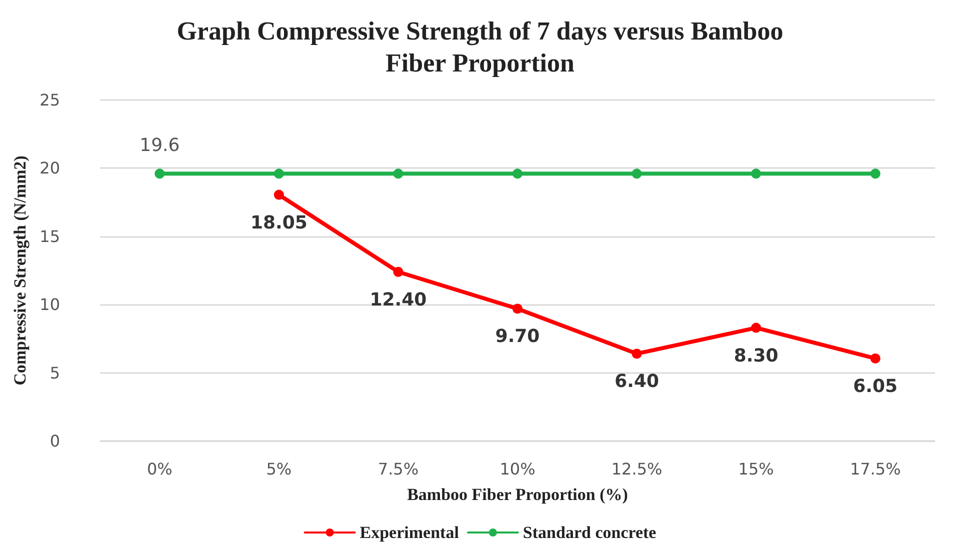 The image size is (960, 551). I want to click on data-label: 6.40, so click(636, 381).